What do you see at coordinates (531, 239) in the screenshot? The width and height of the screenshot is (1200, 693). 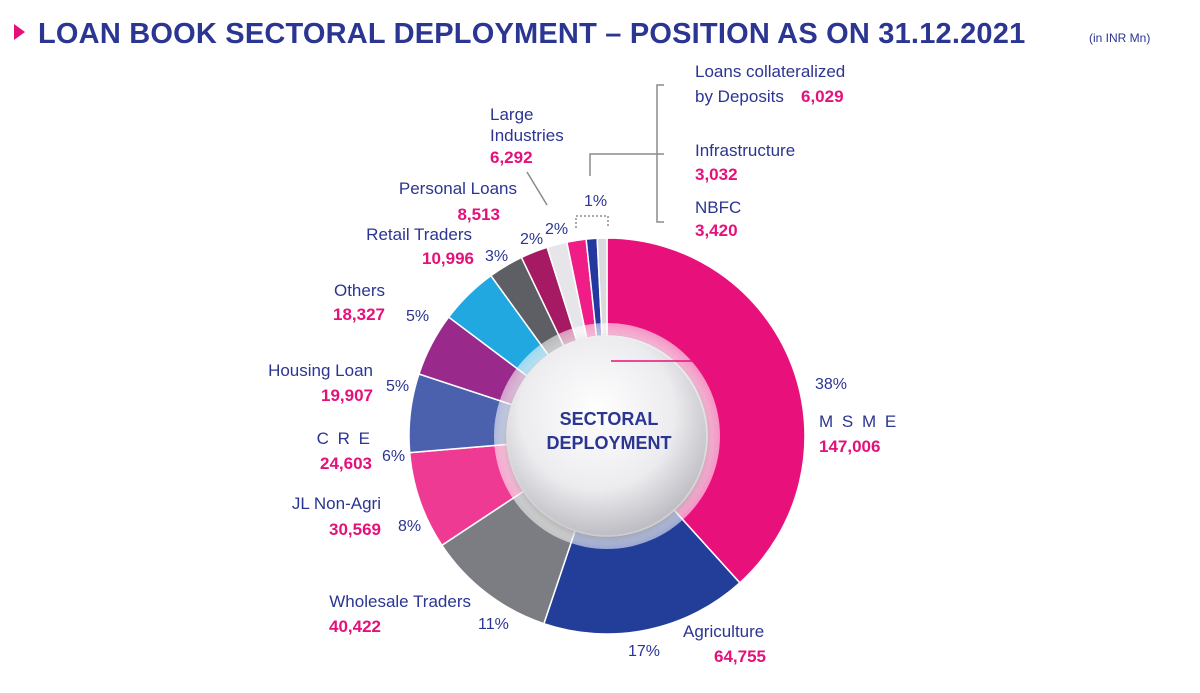 I see `label-personal-percent: 2%` at bounding box center [531, 239].